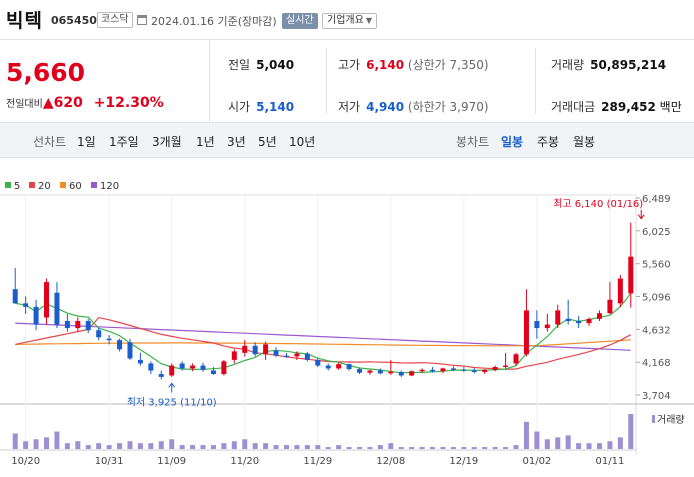 This screenshot has width=694, height=477. I want to click on legend-label: 20, so click(44, 186).